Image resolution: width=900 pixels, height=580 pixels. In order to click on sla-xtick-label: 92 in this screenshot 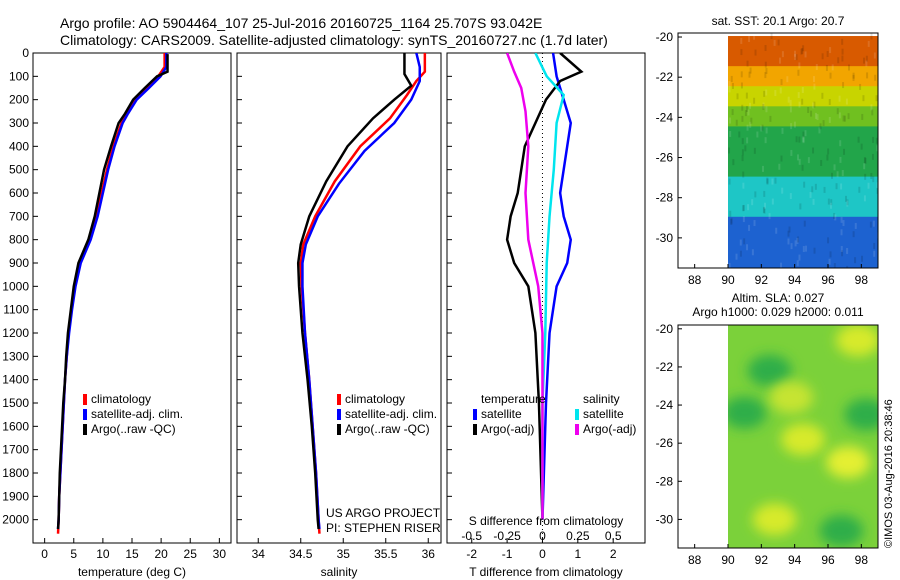, I will do `click(762, 560)`.